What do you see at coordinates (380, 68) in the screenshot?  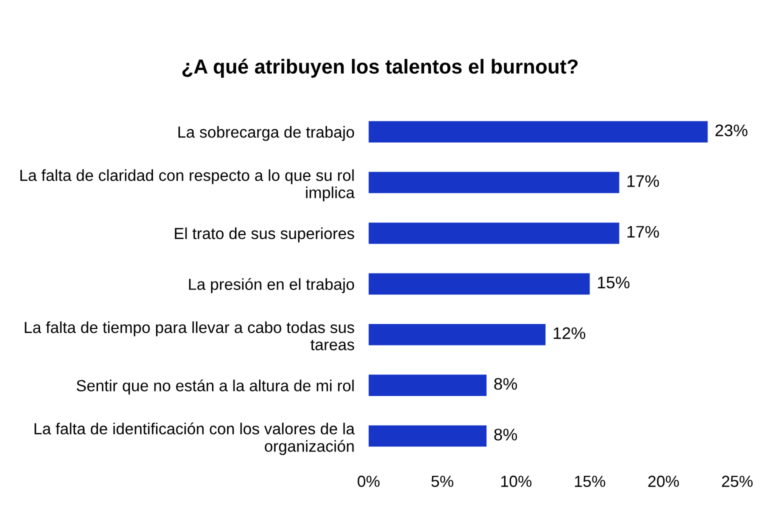 I see `chart-title: ¿A qué atribuyen los talentos el burnout?` at bounding box center [380, 68].